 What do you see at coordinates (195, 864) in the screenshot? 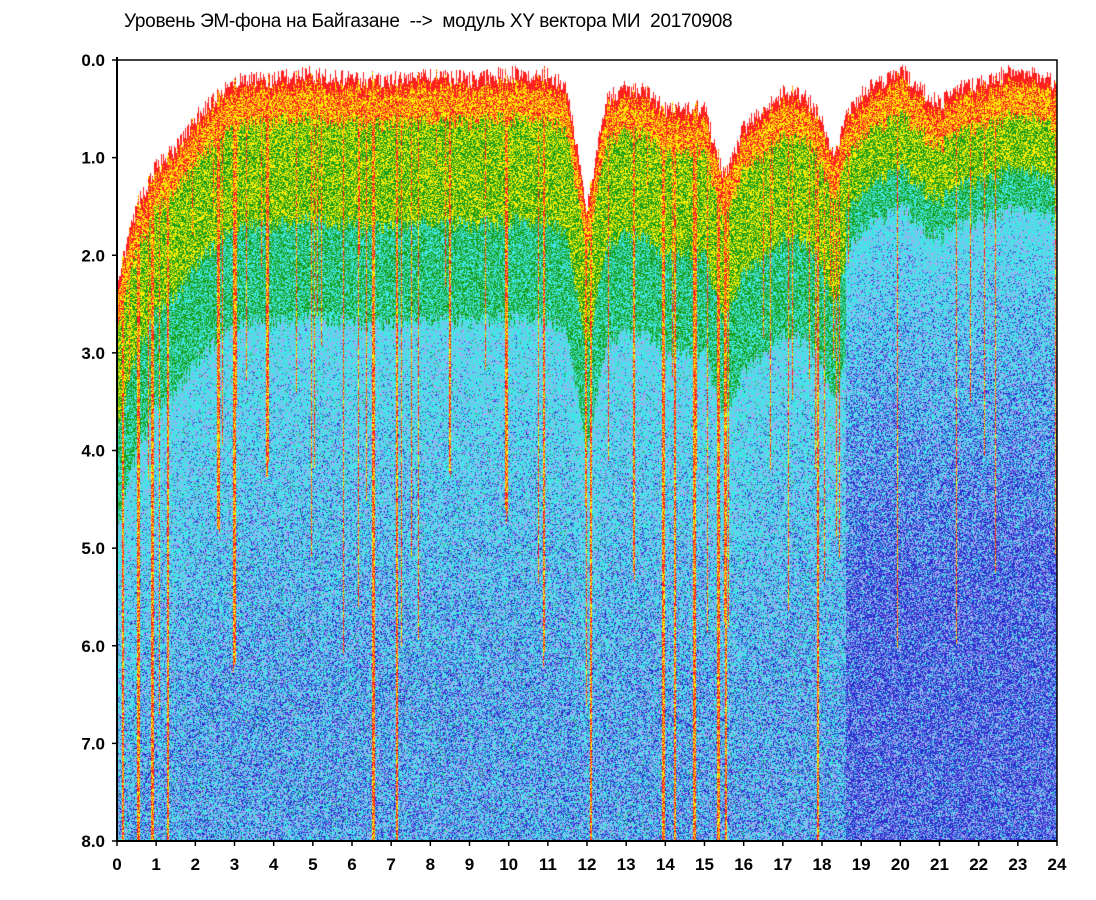
I see `x-tick-label: 2` at bounding box center [195, 864].